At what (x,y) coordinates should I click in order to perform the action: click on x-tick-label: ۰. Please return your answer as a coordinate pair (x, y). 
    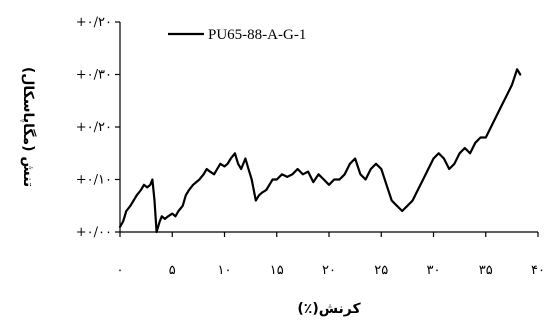
    Looking at the image, I should click on (120, 270).